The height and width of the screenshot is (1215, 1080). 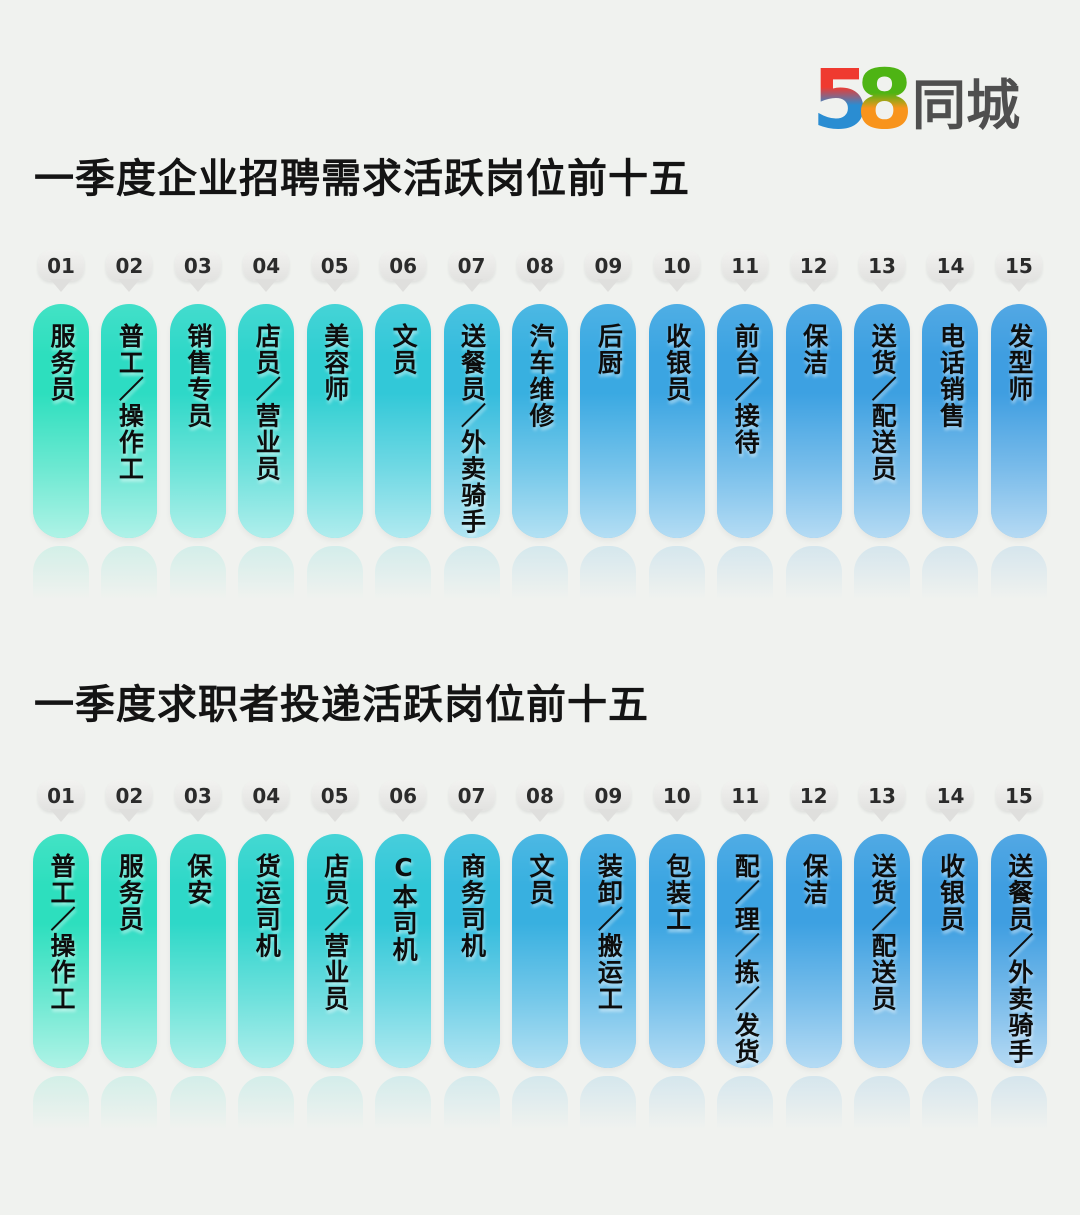 I want to click on rank-badge: 14, so click(x=950, y=801).